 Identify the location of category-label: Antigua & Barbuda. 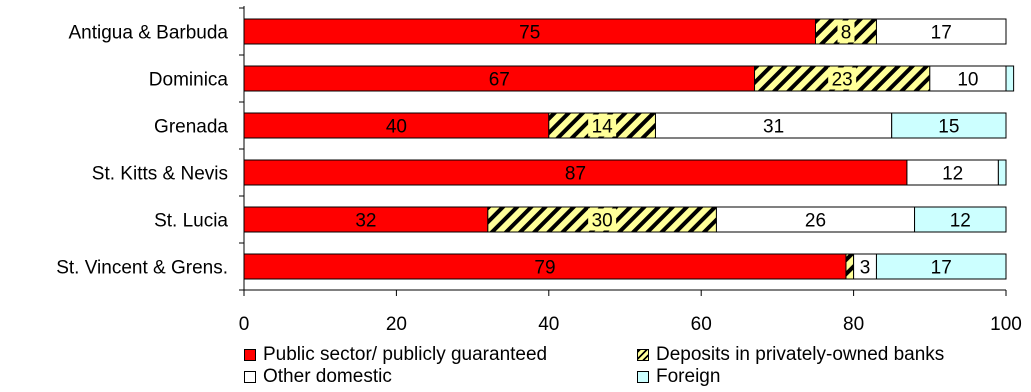
(148, 33).